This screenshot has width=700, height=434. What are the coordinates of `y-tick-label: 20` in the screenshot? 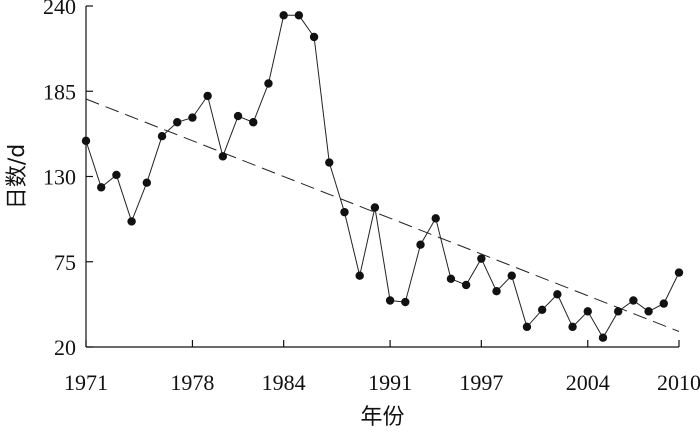 It's located at (65, 347).